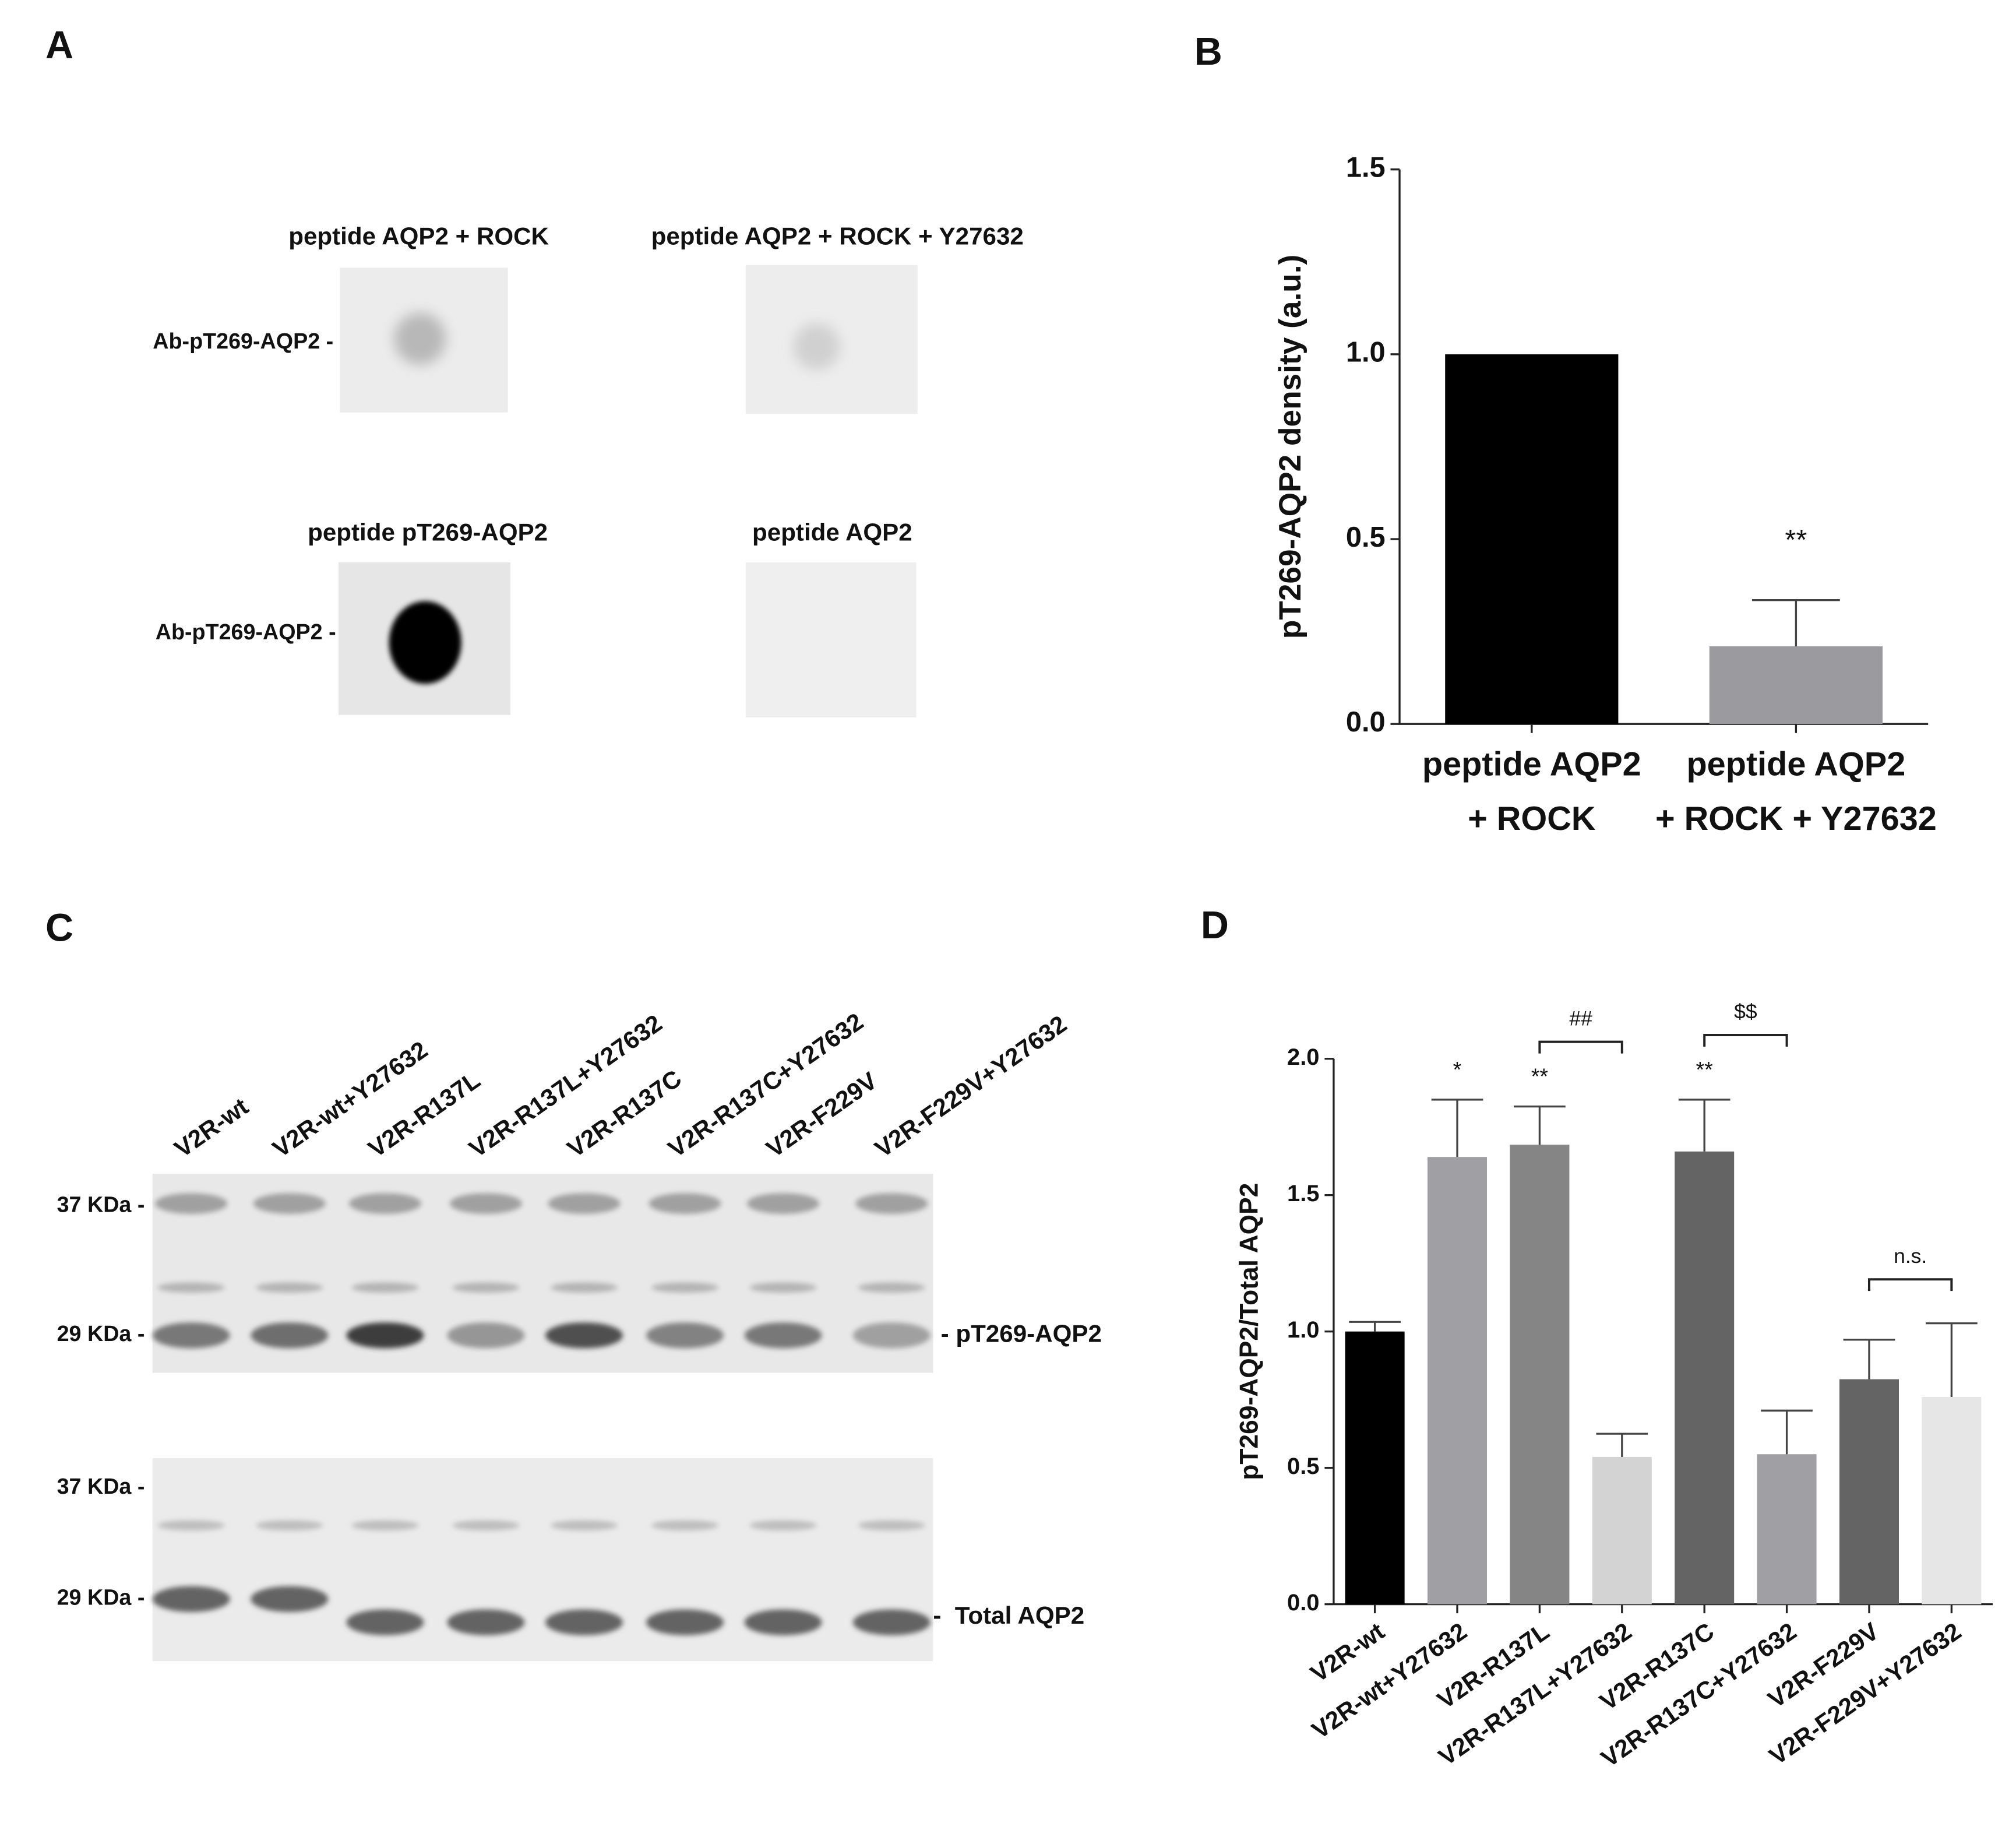  What do you see at coordinates (349, 1099) in the screenshot?
I see `lane-label: V2R-wt+Y27632` at bounding box center [349, 1099].